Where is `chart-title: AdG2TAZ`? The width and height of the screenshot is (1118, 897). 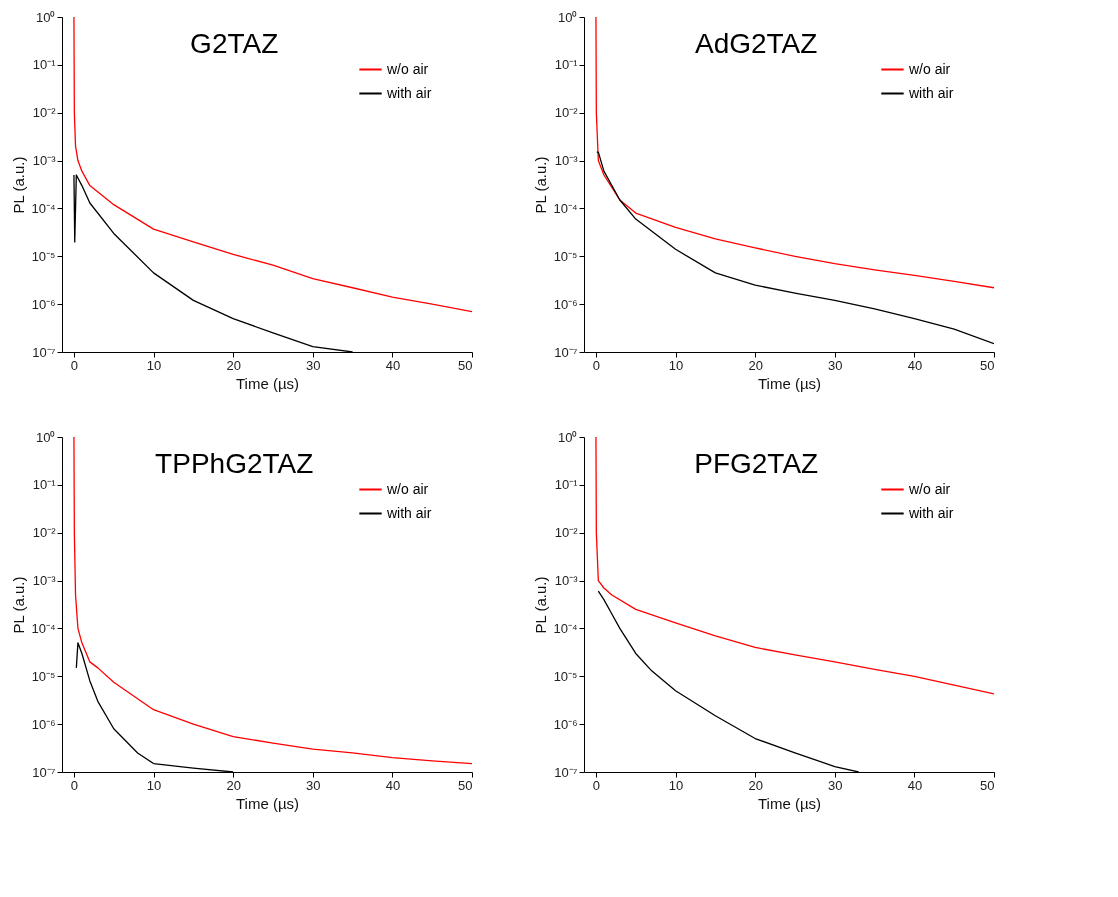 chart-title: AdG2TAZ is located at coordinates (756, 43).